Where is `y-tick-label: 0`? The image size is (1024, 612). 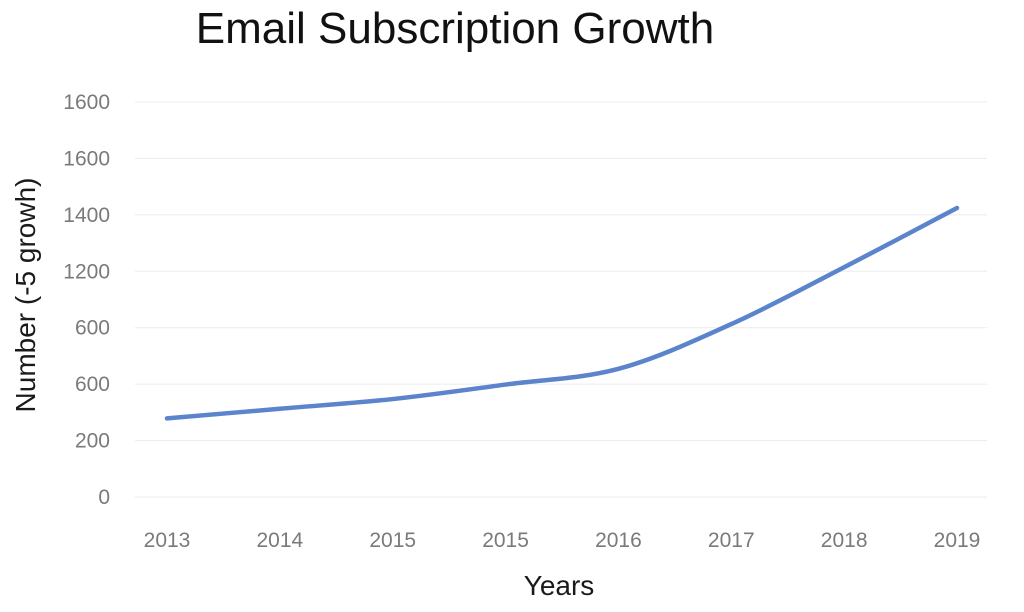
y-tick-label: 0 is located at coordinates (104, 497).